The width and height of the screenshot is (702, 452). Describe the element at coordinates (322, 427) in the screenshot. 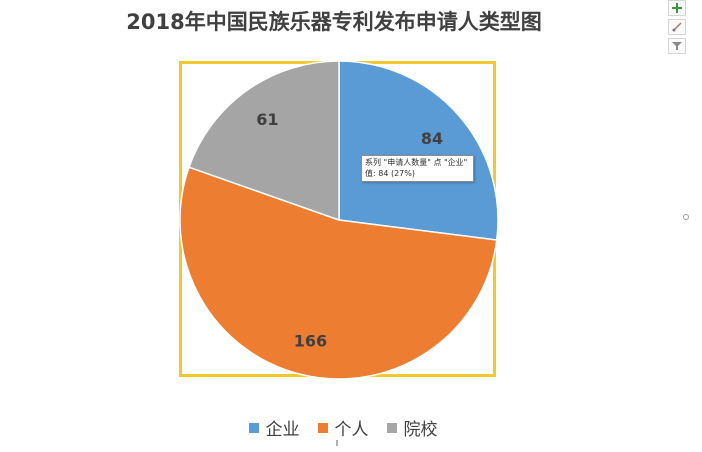

I see `legend-swatch-geren` at that location.